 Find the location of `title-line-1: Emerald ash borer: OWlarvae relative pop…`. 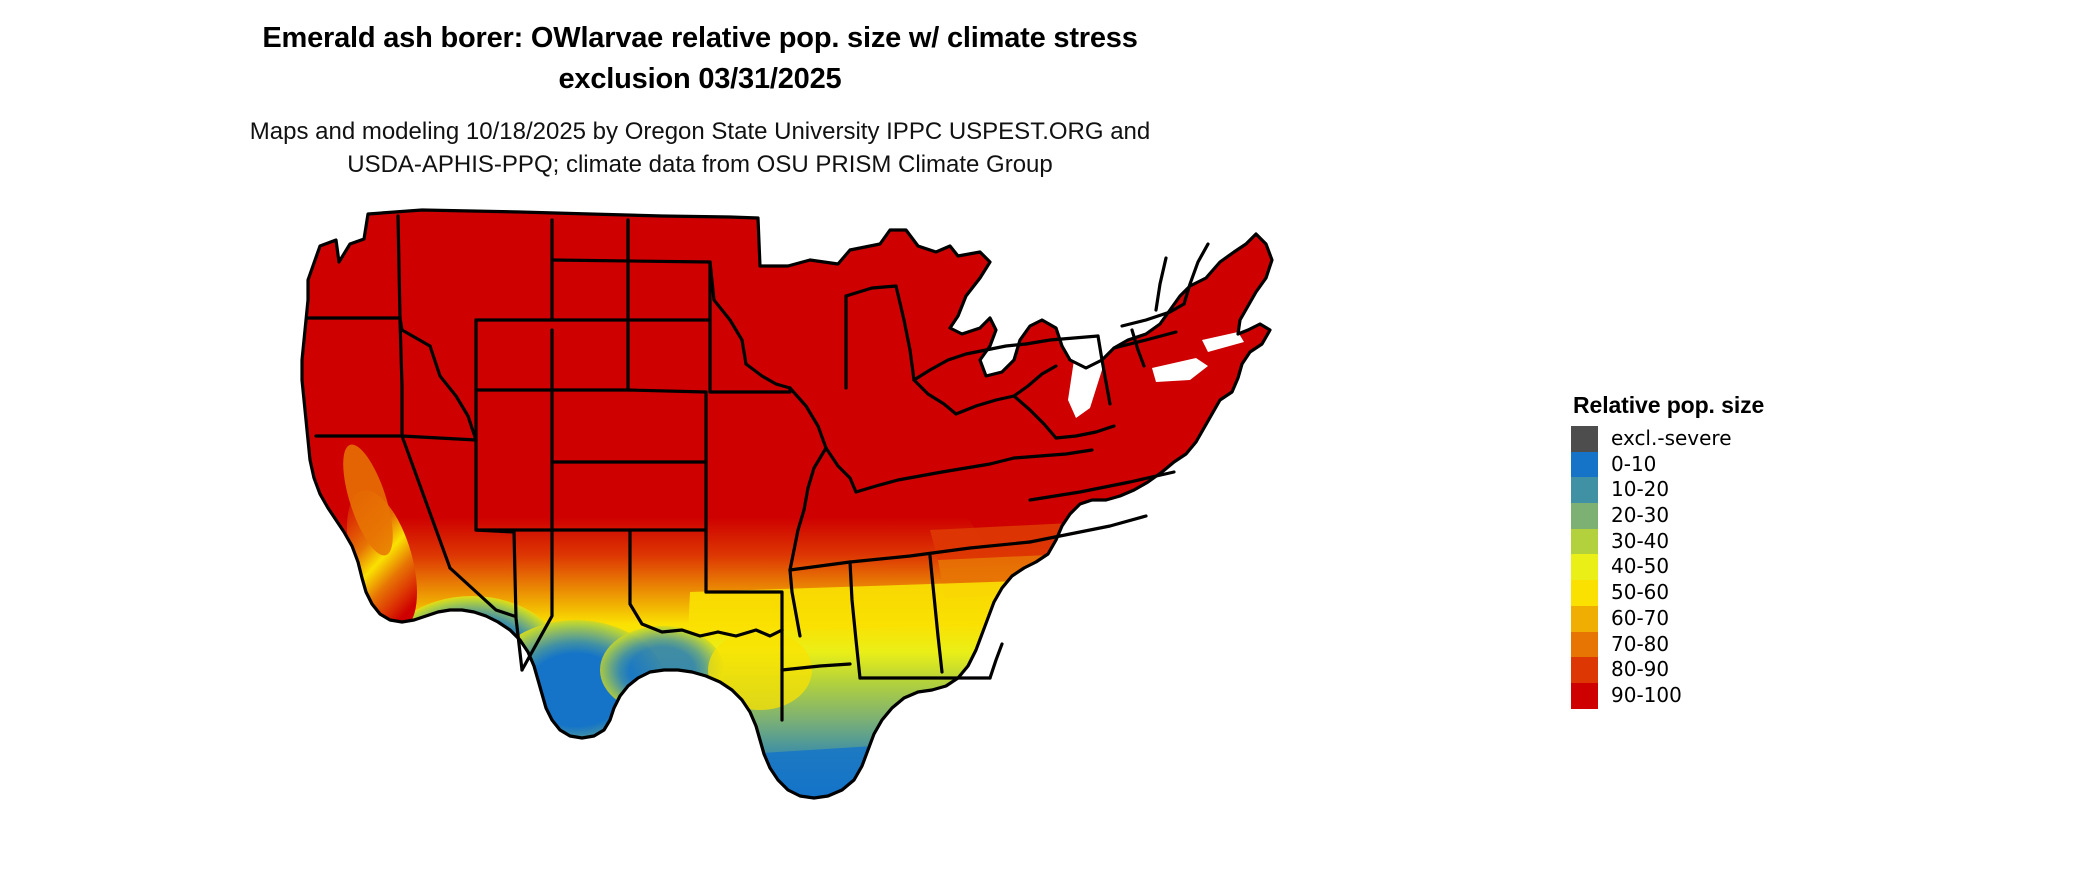

title-line-1: Emerald ash borer: OWlarvae relative pop… is located at coordinates (700, 38).